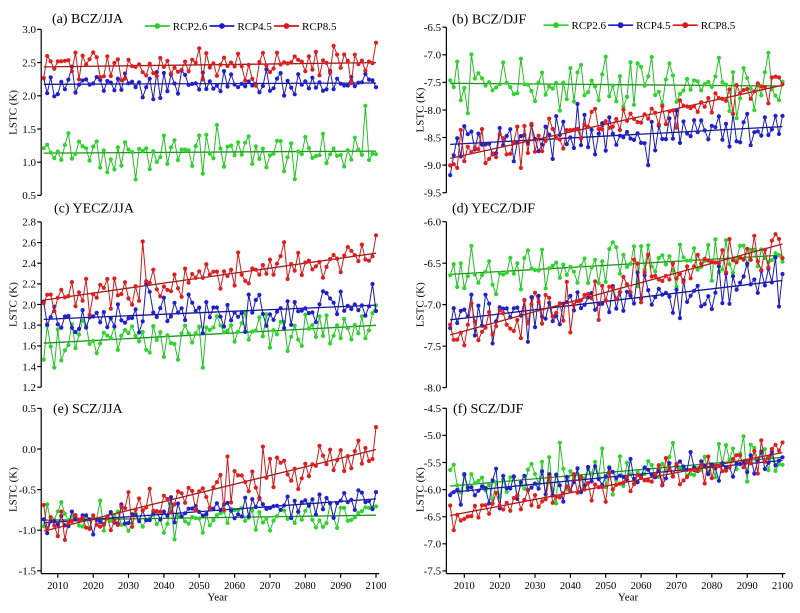 The height and width of the screenshot is (613, 800). Describe the element at coordinates (493, 209) in the screenshot. I see `svg-text: (d) YECZ/DJF` at that location.